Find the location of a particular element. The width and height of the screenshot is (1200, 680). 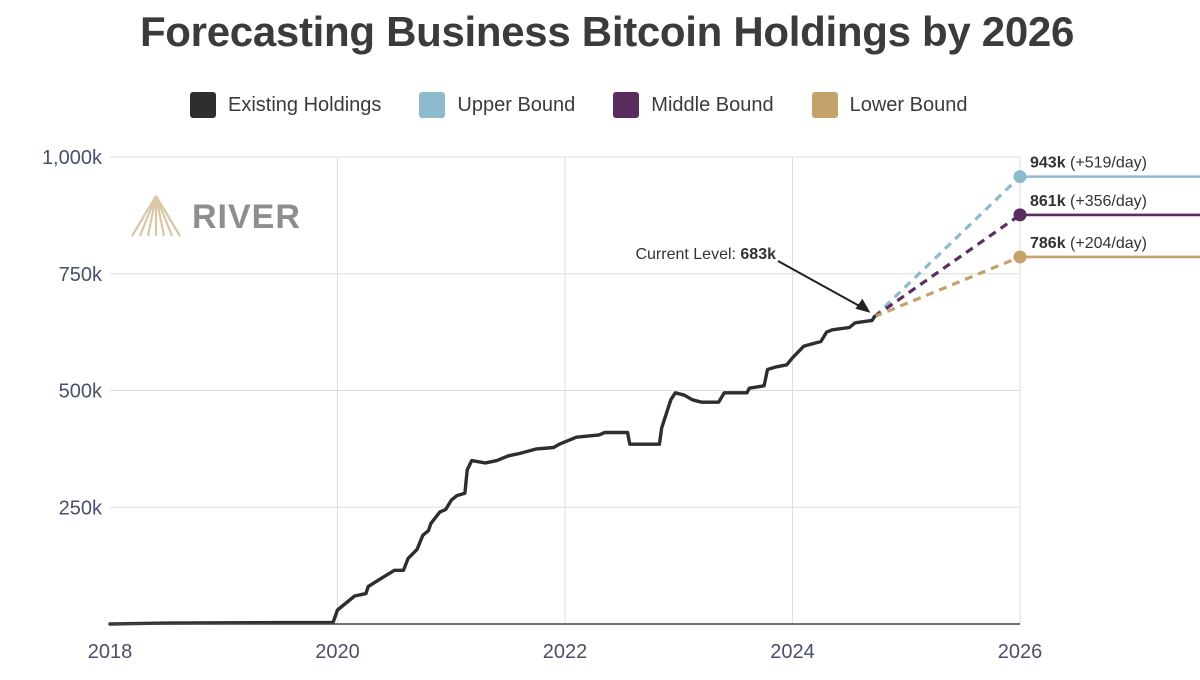

legend-label-lower-bound: Lower Bound is located at coordinates (908, 104).